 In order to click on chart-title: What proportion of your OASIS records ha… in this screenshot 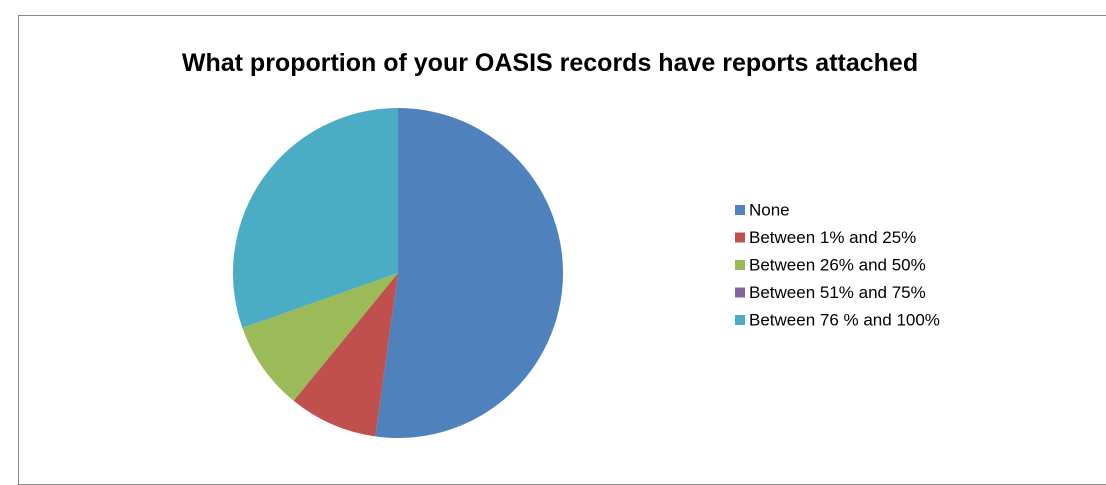, I will do `click(550, 63)`.